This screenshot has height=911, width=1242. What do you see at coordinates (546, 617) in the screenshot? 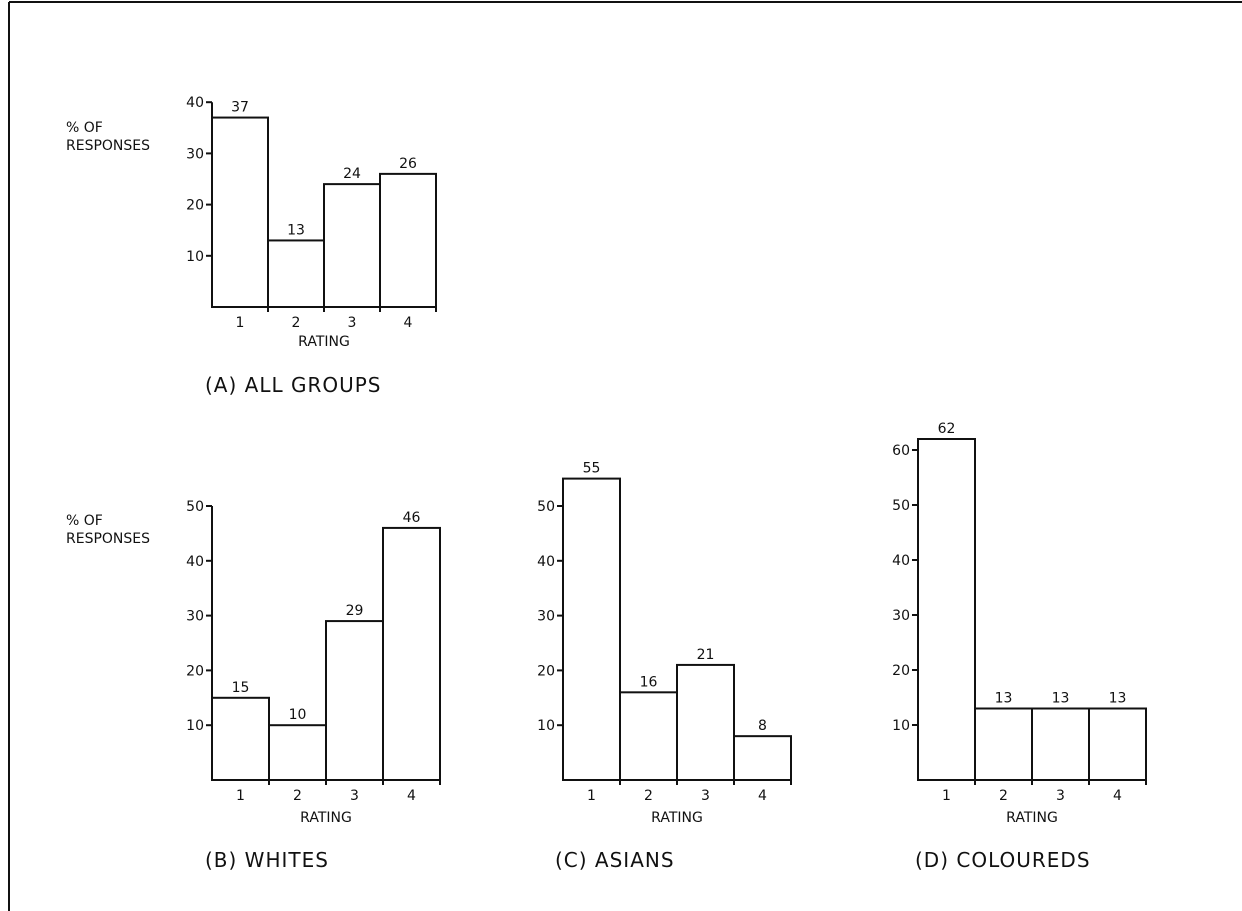
I see `asians-y-tick-label: 30` at bounding box center [546, 617].